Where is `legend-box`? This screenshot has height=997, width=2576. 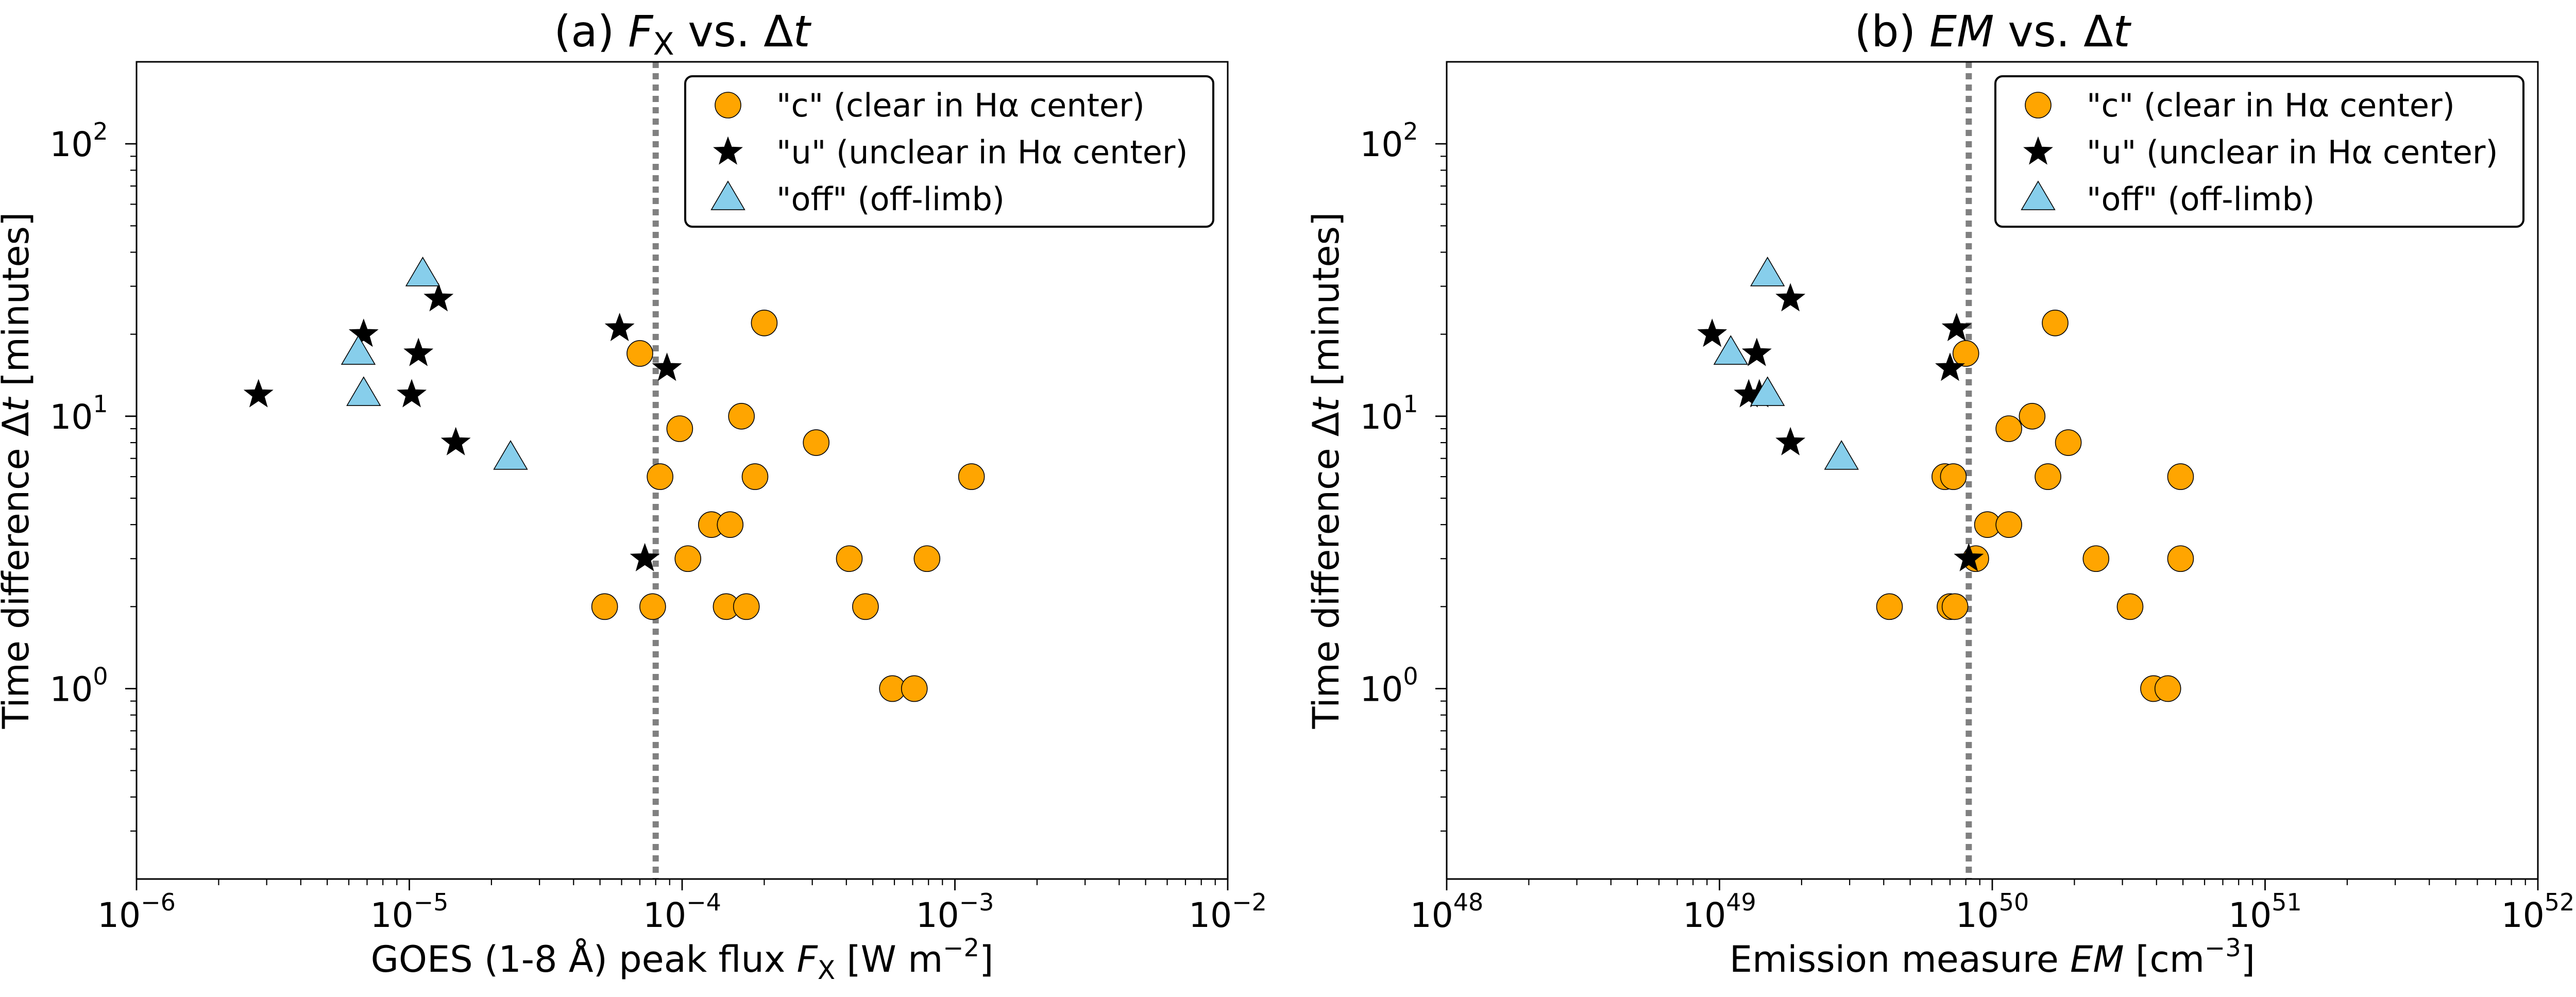
legend-box is located at coordinates (2259, 151).